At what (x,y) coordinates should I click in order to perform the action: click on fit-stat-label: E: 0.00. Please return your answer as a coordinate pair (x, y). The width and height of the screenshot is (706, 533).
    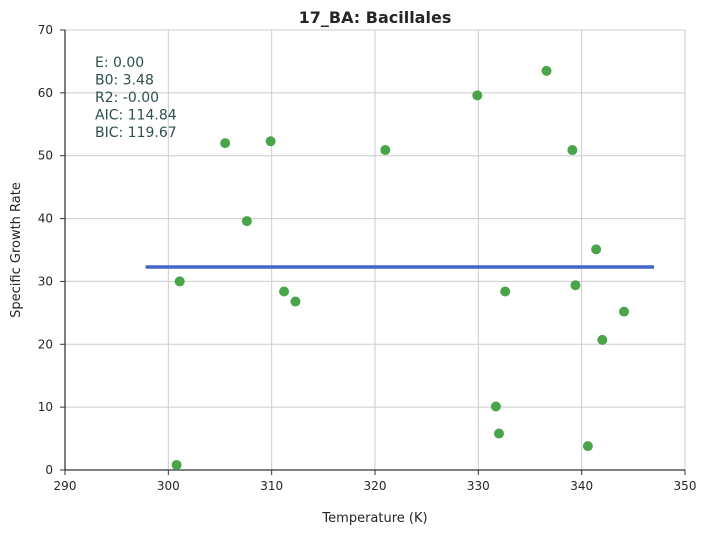
    Looking at the image, I should click on (119, 63).